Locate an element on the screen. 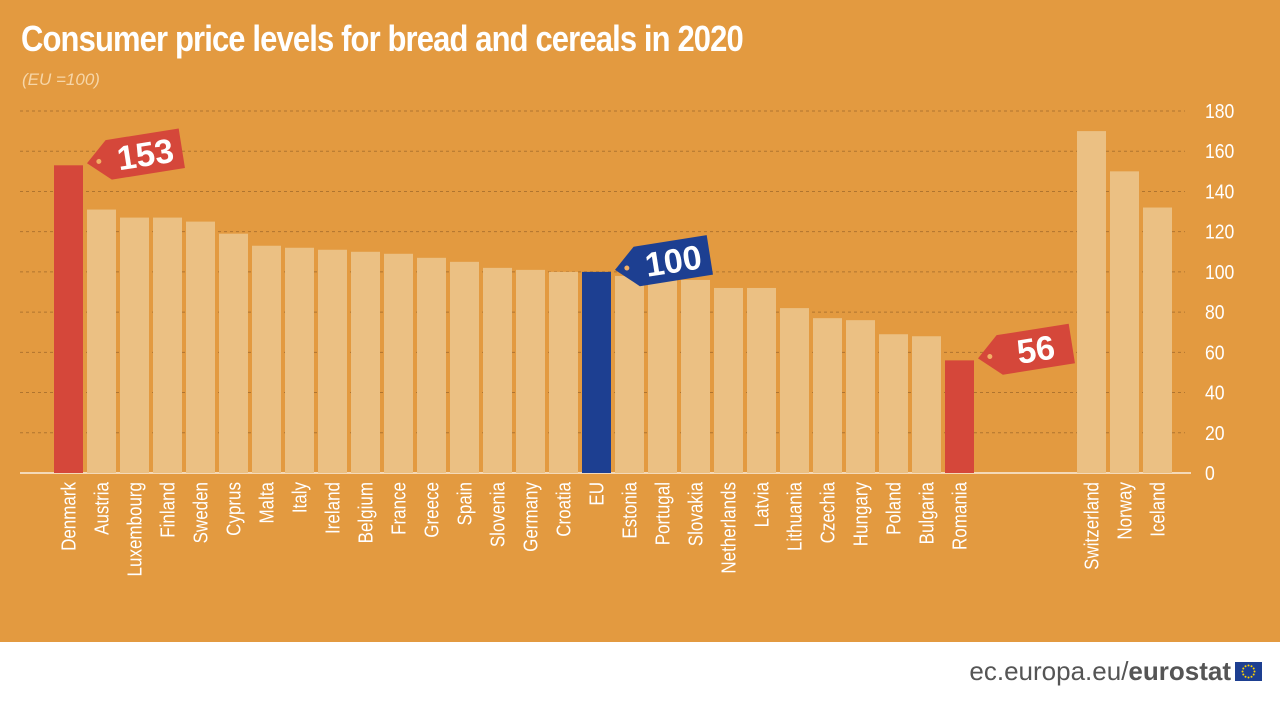 This screenshot has width=1280, height=702. y-tick-label: 140 is located at coordinates (1219, 191).